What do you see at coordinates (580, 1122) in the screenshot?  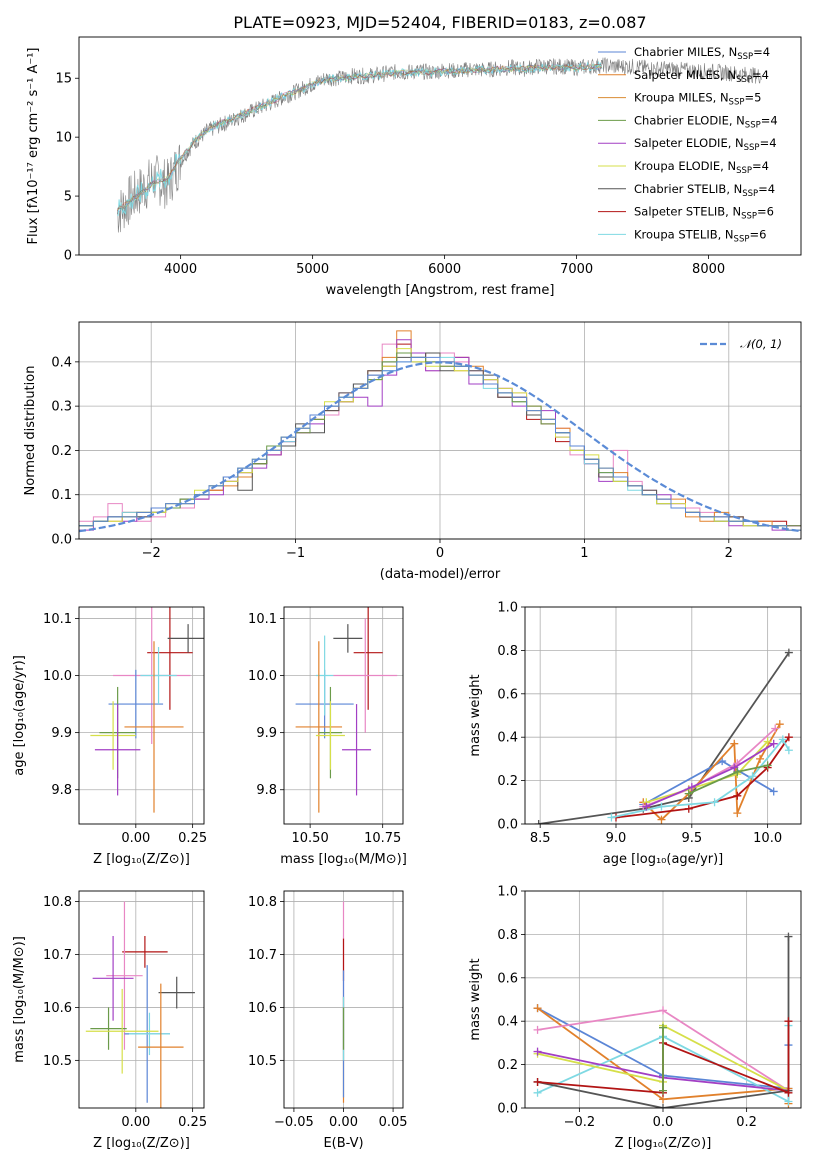 I see `x-tick-label: −0.2` at bounding box center [580, 1122].